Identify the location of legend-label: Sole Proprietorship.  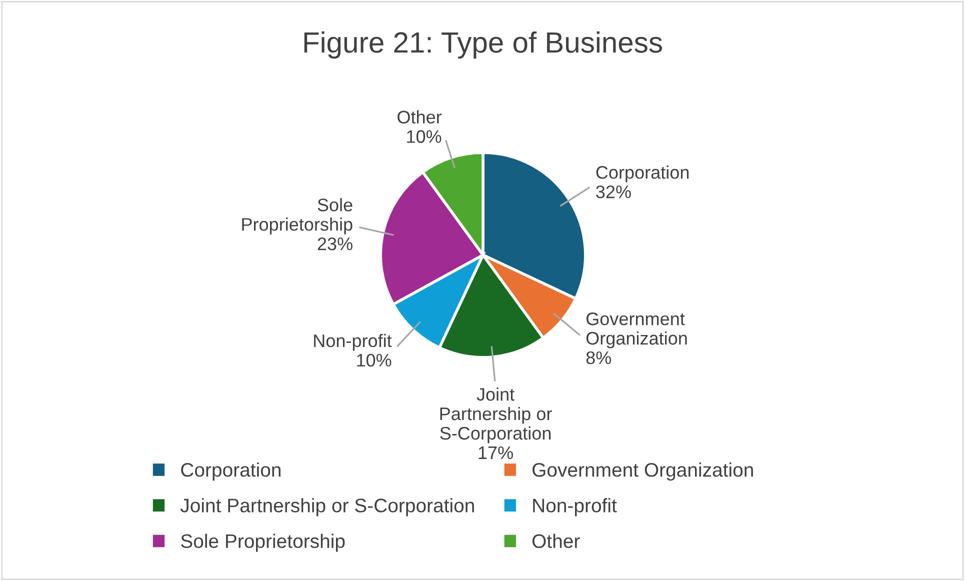
(263, 543).